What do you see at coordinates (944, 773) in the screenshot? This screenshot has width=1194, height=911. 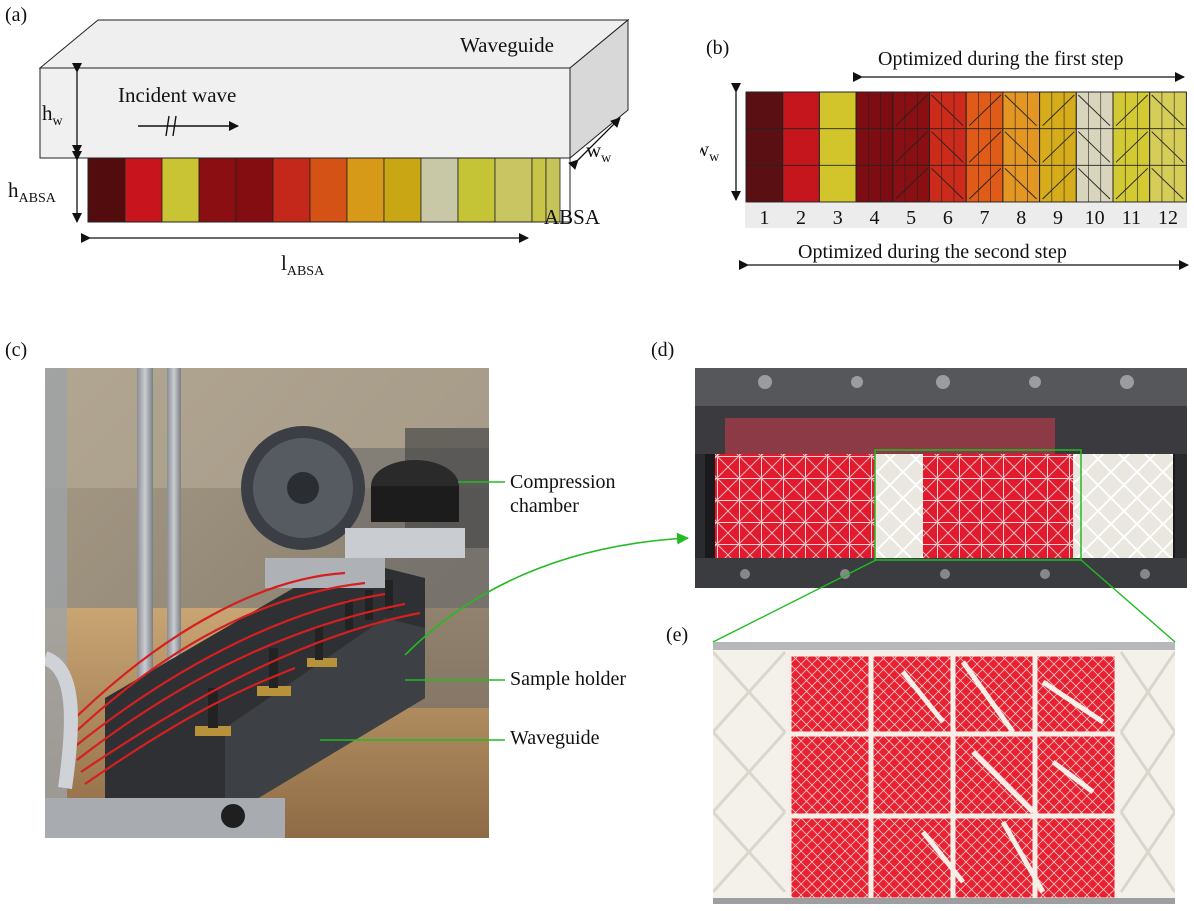 I see `sample-zoom-photo` at bounding box center [944, 773].